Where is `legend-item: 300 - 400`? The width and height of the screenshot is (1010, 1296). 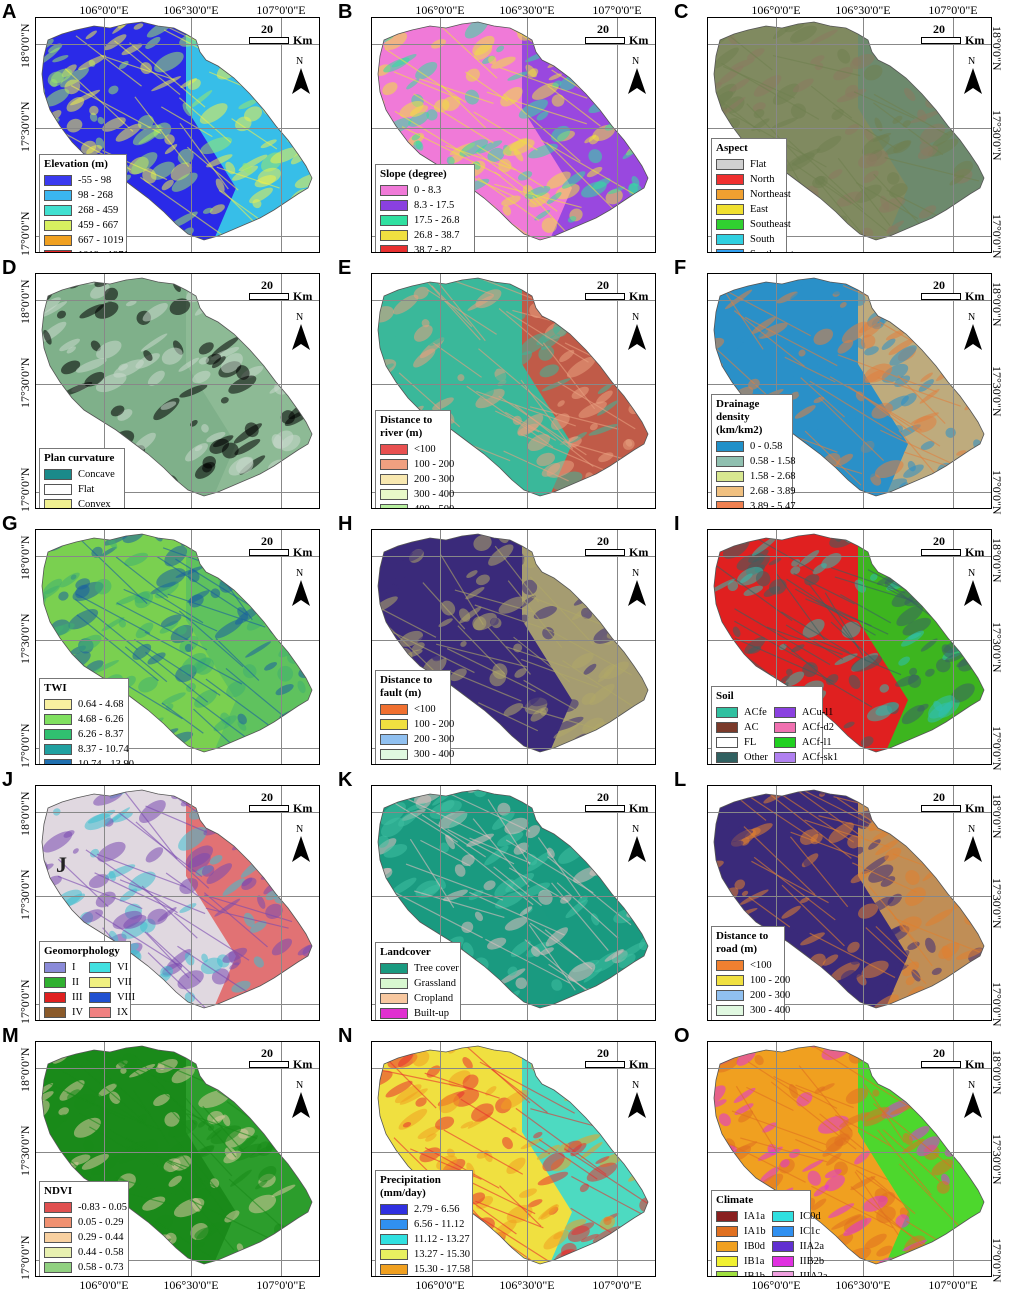
legend-item: 300 - 400 is located at coordinates (753, 1010).